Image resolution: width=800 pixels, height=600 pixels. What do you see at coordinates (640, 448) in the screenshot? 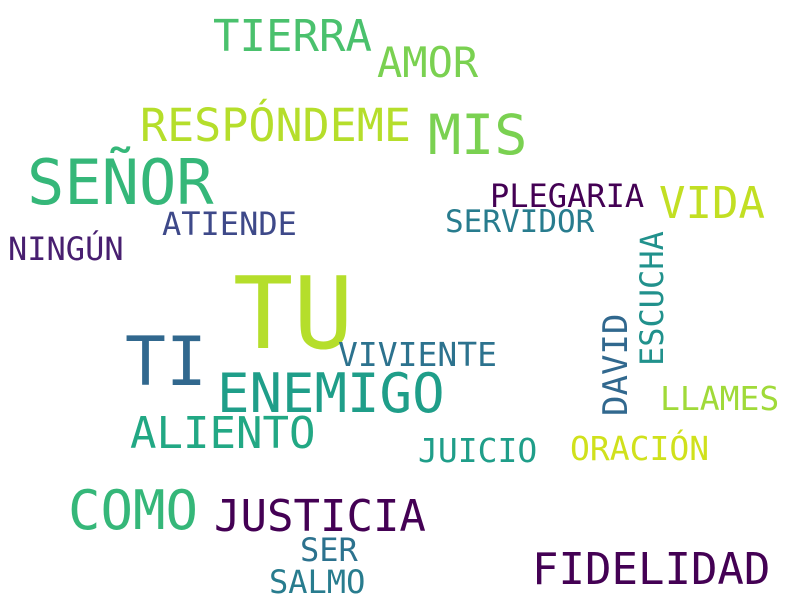
I see `word-oracion: ORACIÓN` at bounding box center [640, 448].